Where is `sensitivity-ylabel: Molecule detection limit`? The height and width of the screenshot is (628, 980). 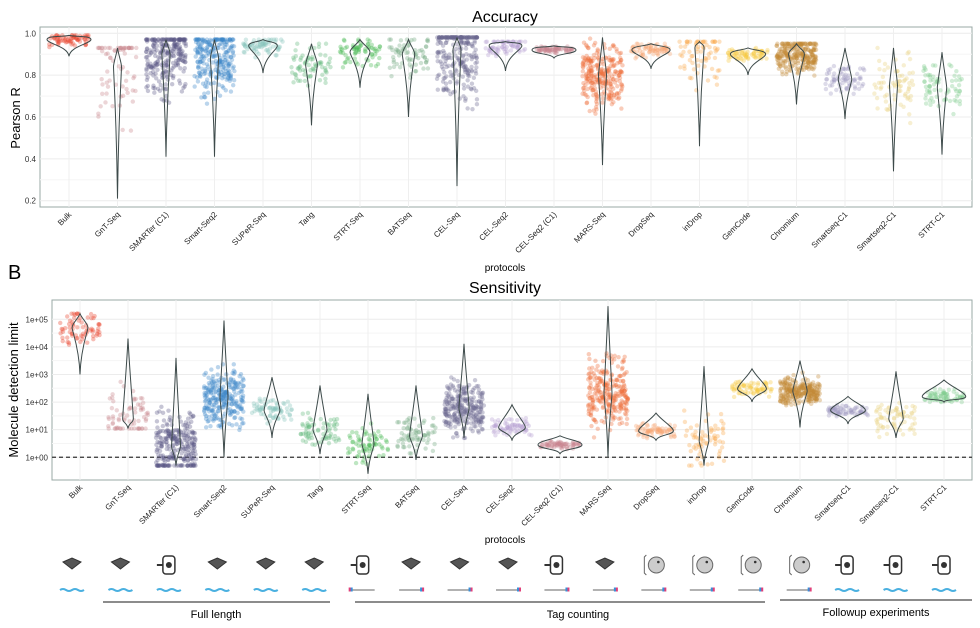 sensitivity-ylabel: Molecule detection limit is located at coordinates (13, 390).